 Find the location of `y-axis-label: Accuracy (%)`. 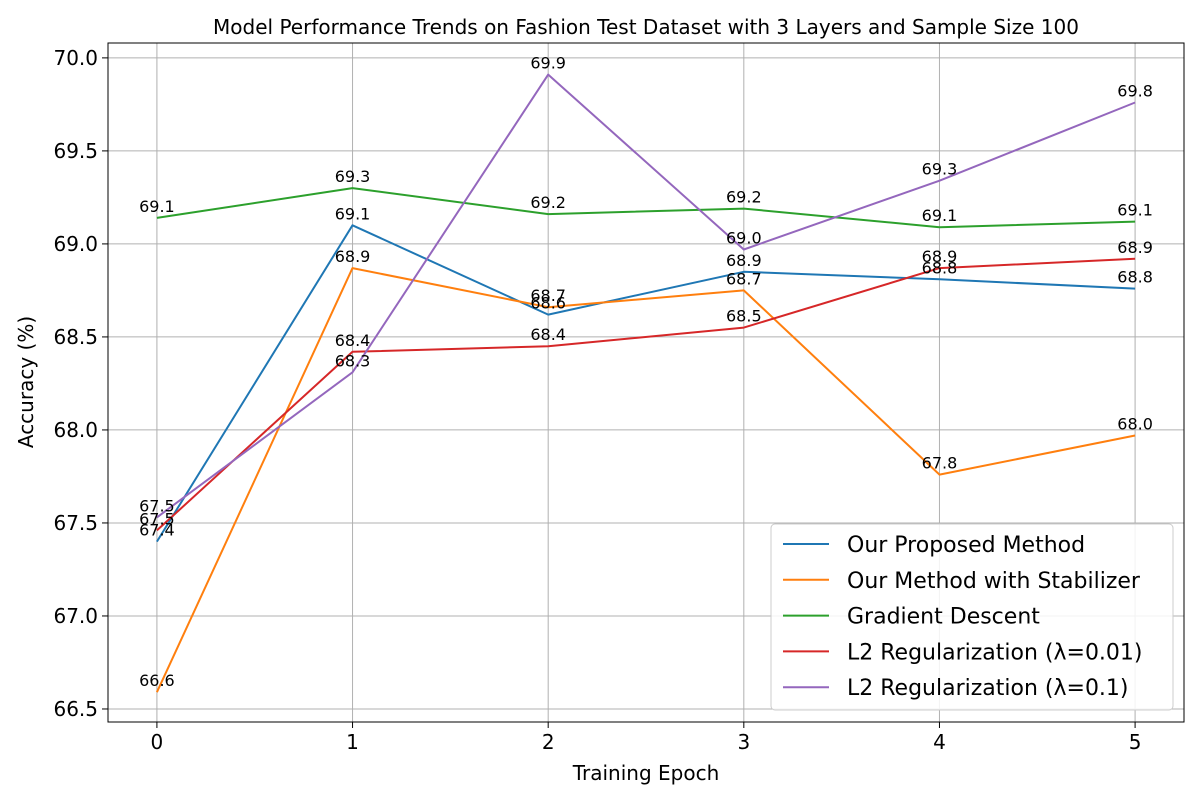

y-axis-label: Accuracy (%) is located at coordinates (26, 382).